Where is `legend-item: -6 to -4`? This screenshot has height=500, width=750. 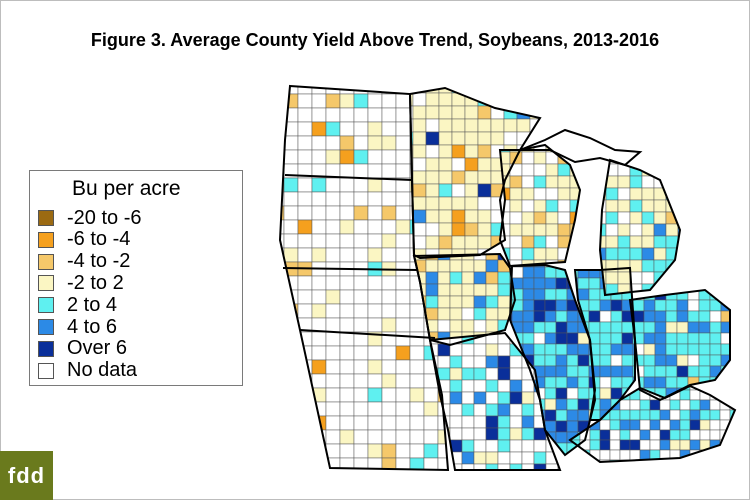 legend-item: -6 to -4 is located at coordinates (84, 239).